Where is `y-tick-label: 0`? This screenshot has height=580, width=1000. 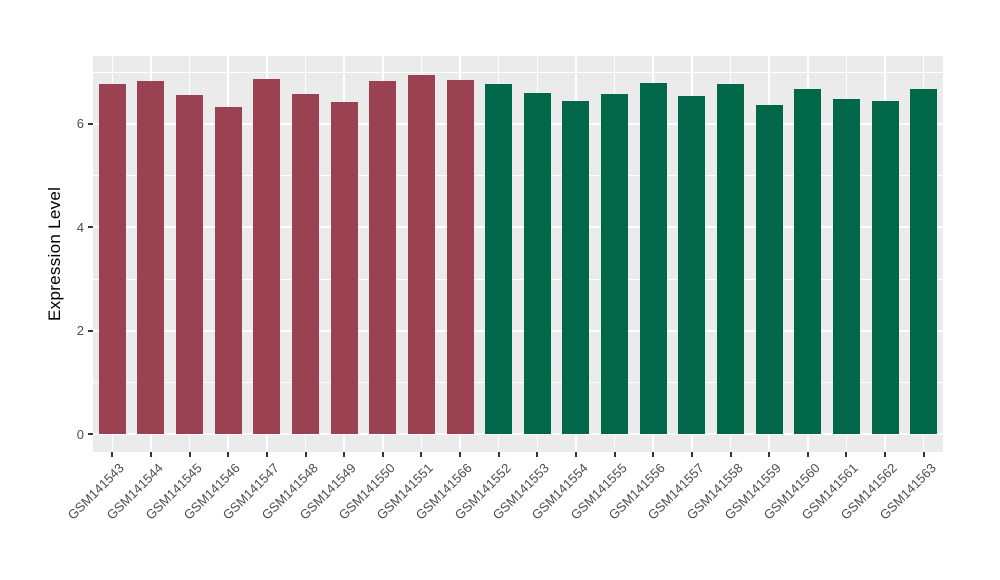 y-tick-label: 0 is located at coordinates (80, 434).